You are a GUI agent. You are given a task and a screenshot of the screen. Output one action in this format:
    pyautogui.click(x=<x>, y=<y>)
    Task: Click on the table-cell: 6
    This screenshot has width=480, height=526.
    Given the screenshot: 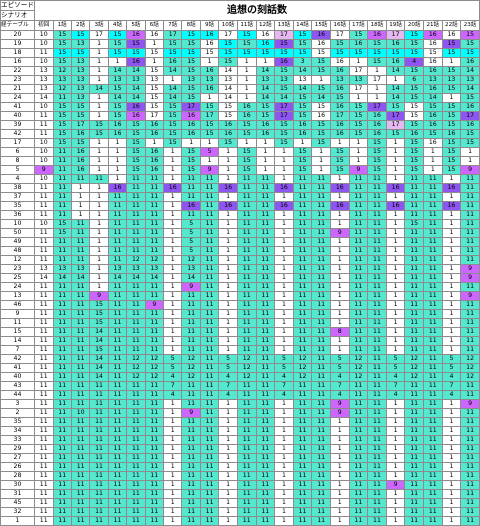 What is the action you would take?
    pyautogui.click(x=414, y=80)
    